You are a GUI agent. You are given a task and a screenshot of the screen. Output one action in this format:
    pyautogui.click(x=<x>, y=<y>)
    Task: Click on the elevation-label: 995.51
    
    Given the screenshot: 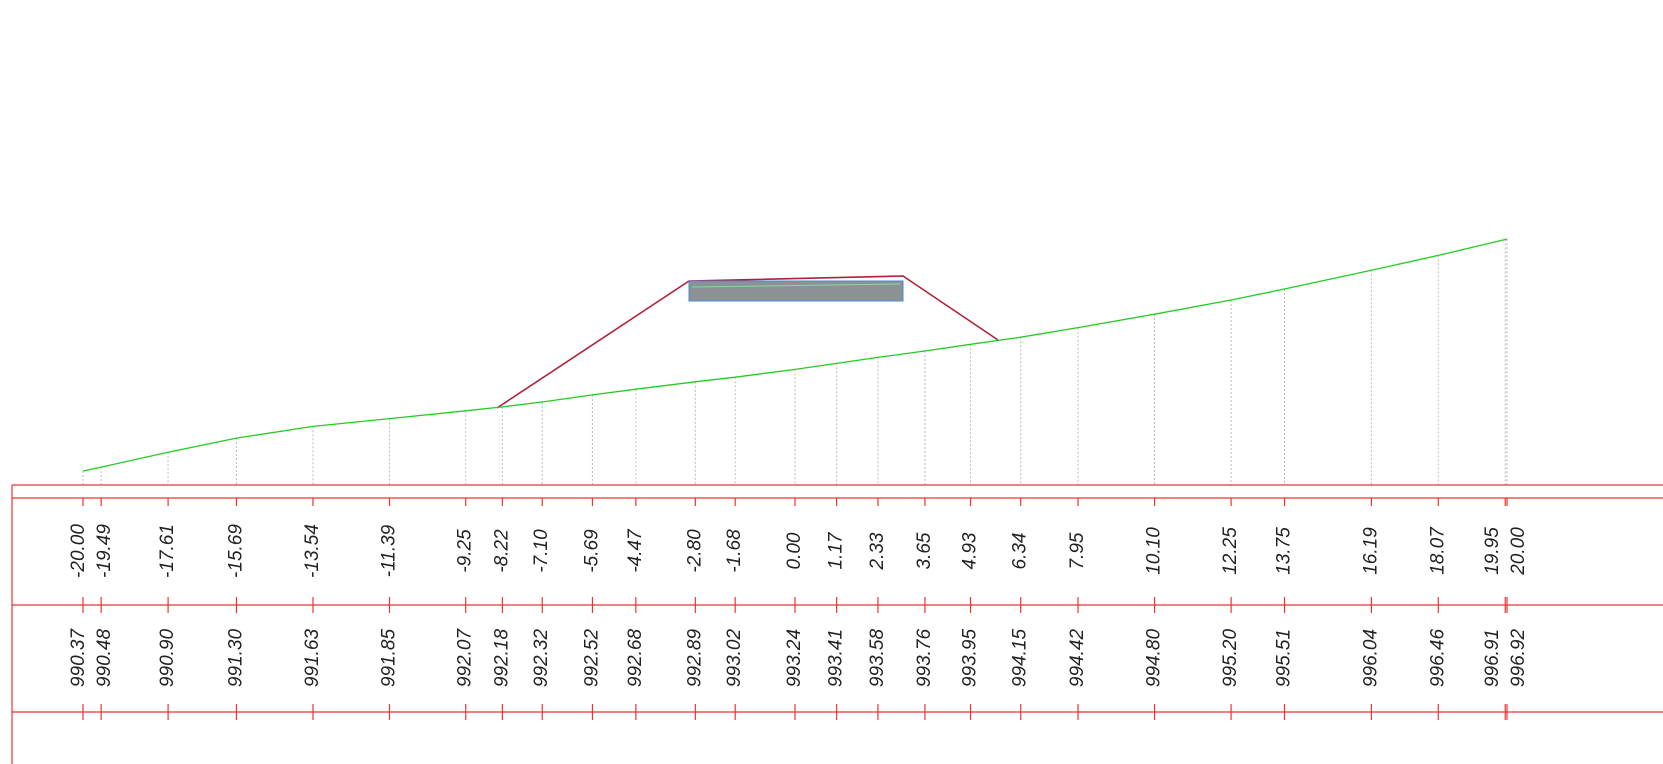 What is the action you would take?
    pyautogui.click(x=1284, y=658)
    